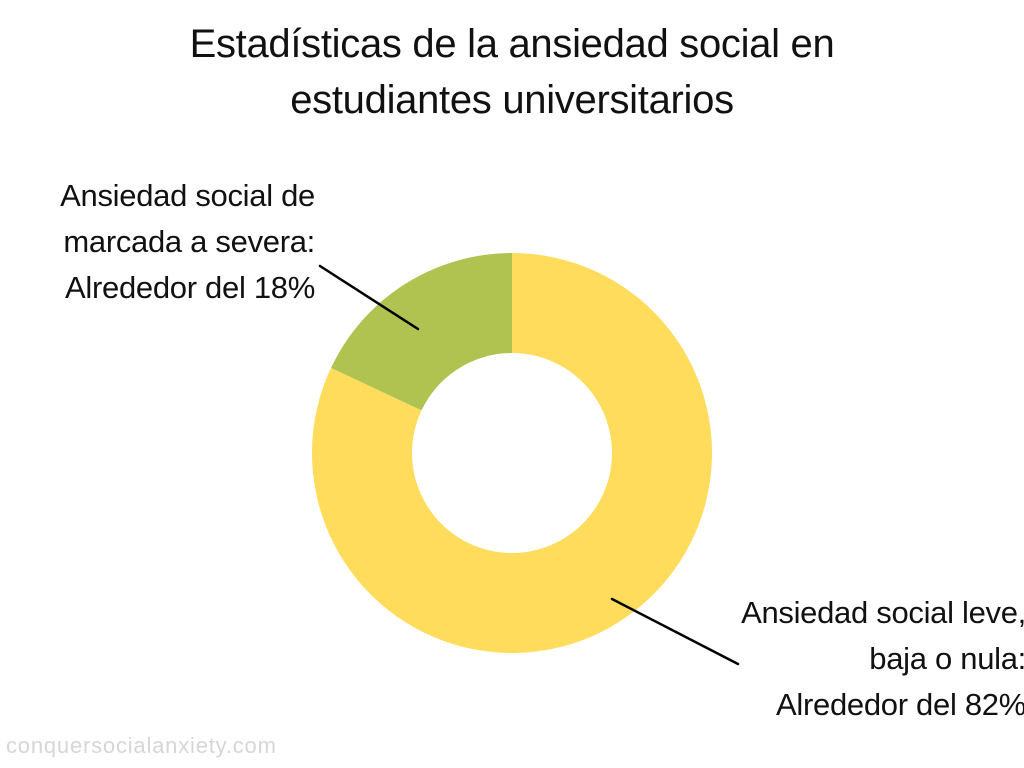  What do you see at coordinates (190, 287) in the screenshot?
I see `slice-label-severe-line-3: Alrededor del 18%` at bounding box center [190, 287].